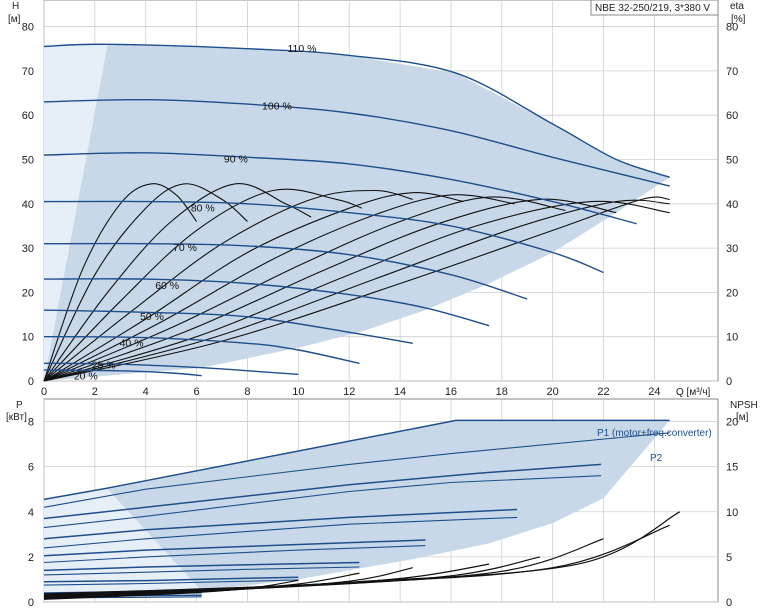  Describe the element at coordinates (742, 417) in the screenshot. I see `npsh-yunit: [м]` at that location.